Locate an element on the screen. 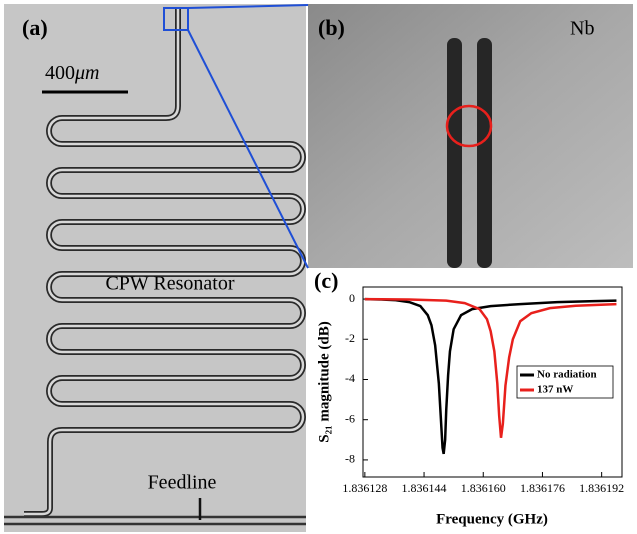  x-tick-label: 1.836144 is located at coordinates (424, 488).